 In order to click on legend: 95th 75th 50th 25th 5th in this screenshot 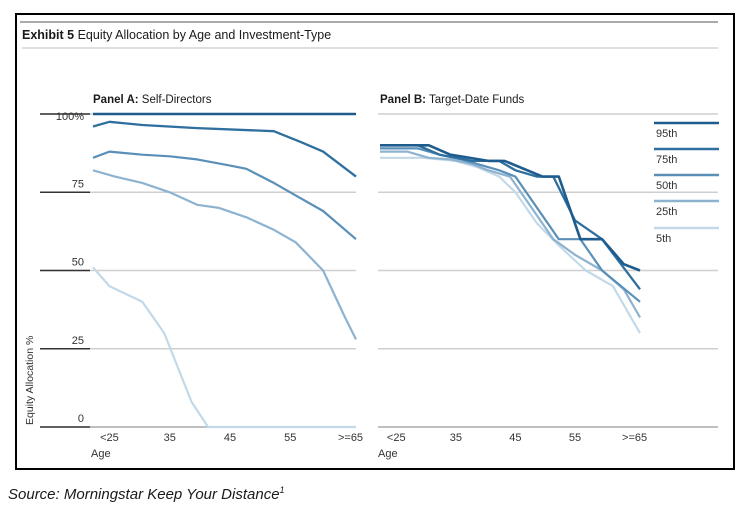, I will do `click(686, 183)`.